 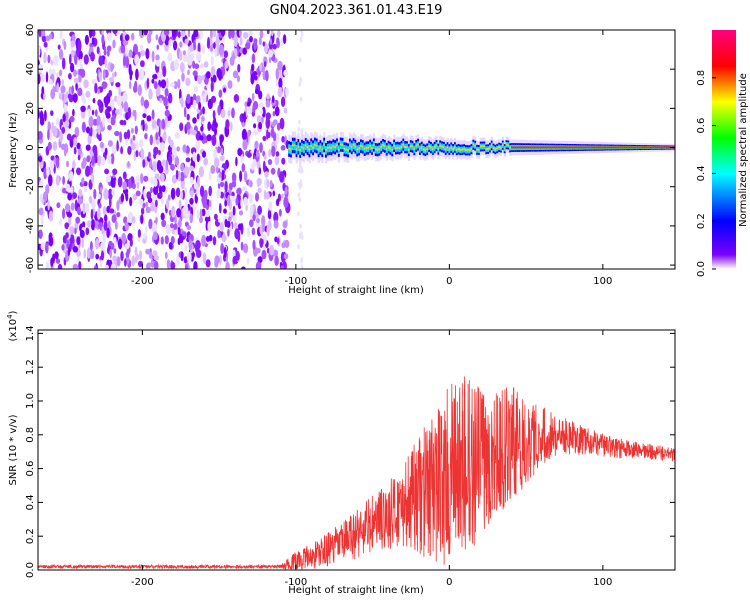 I want to click on snr-scale-note: (x104), so click(x=12, y=325).